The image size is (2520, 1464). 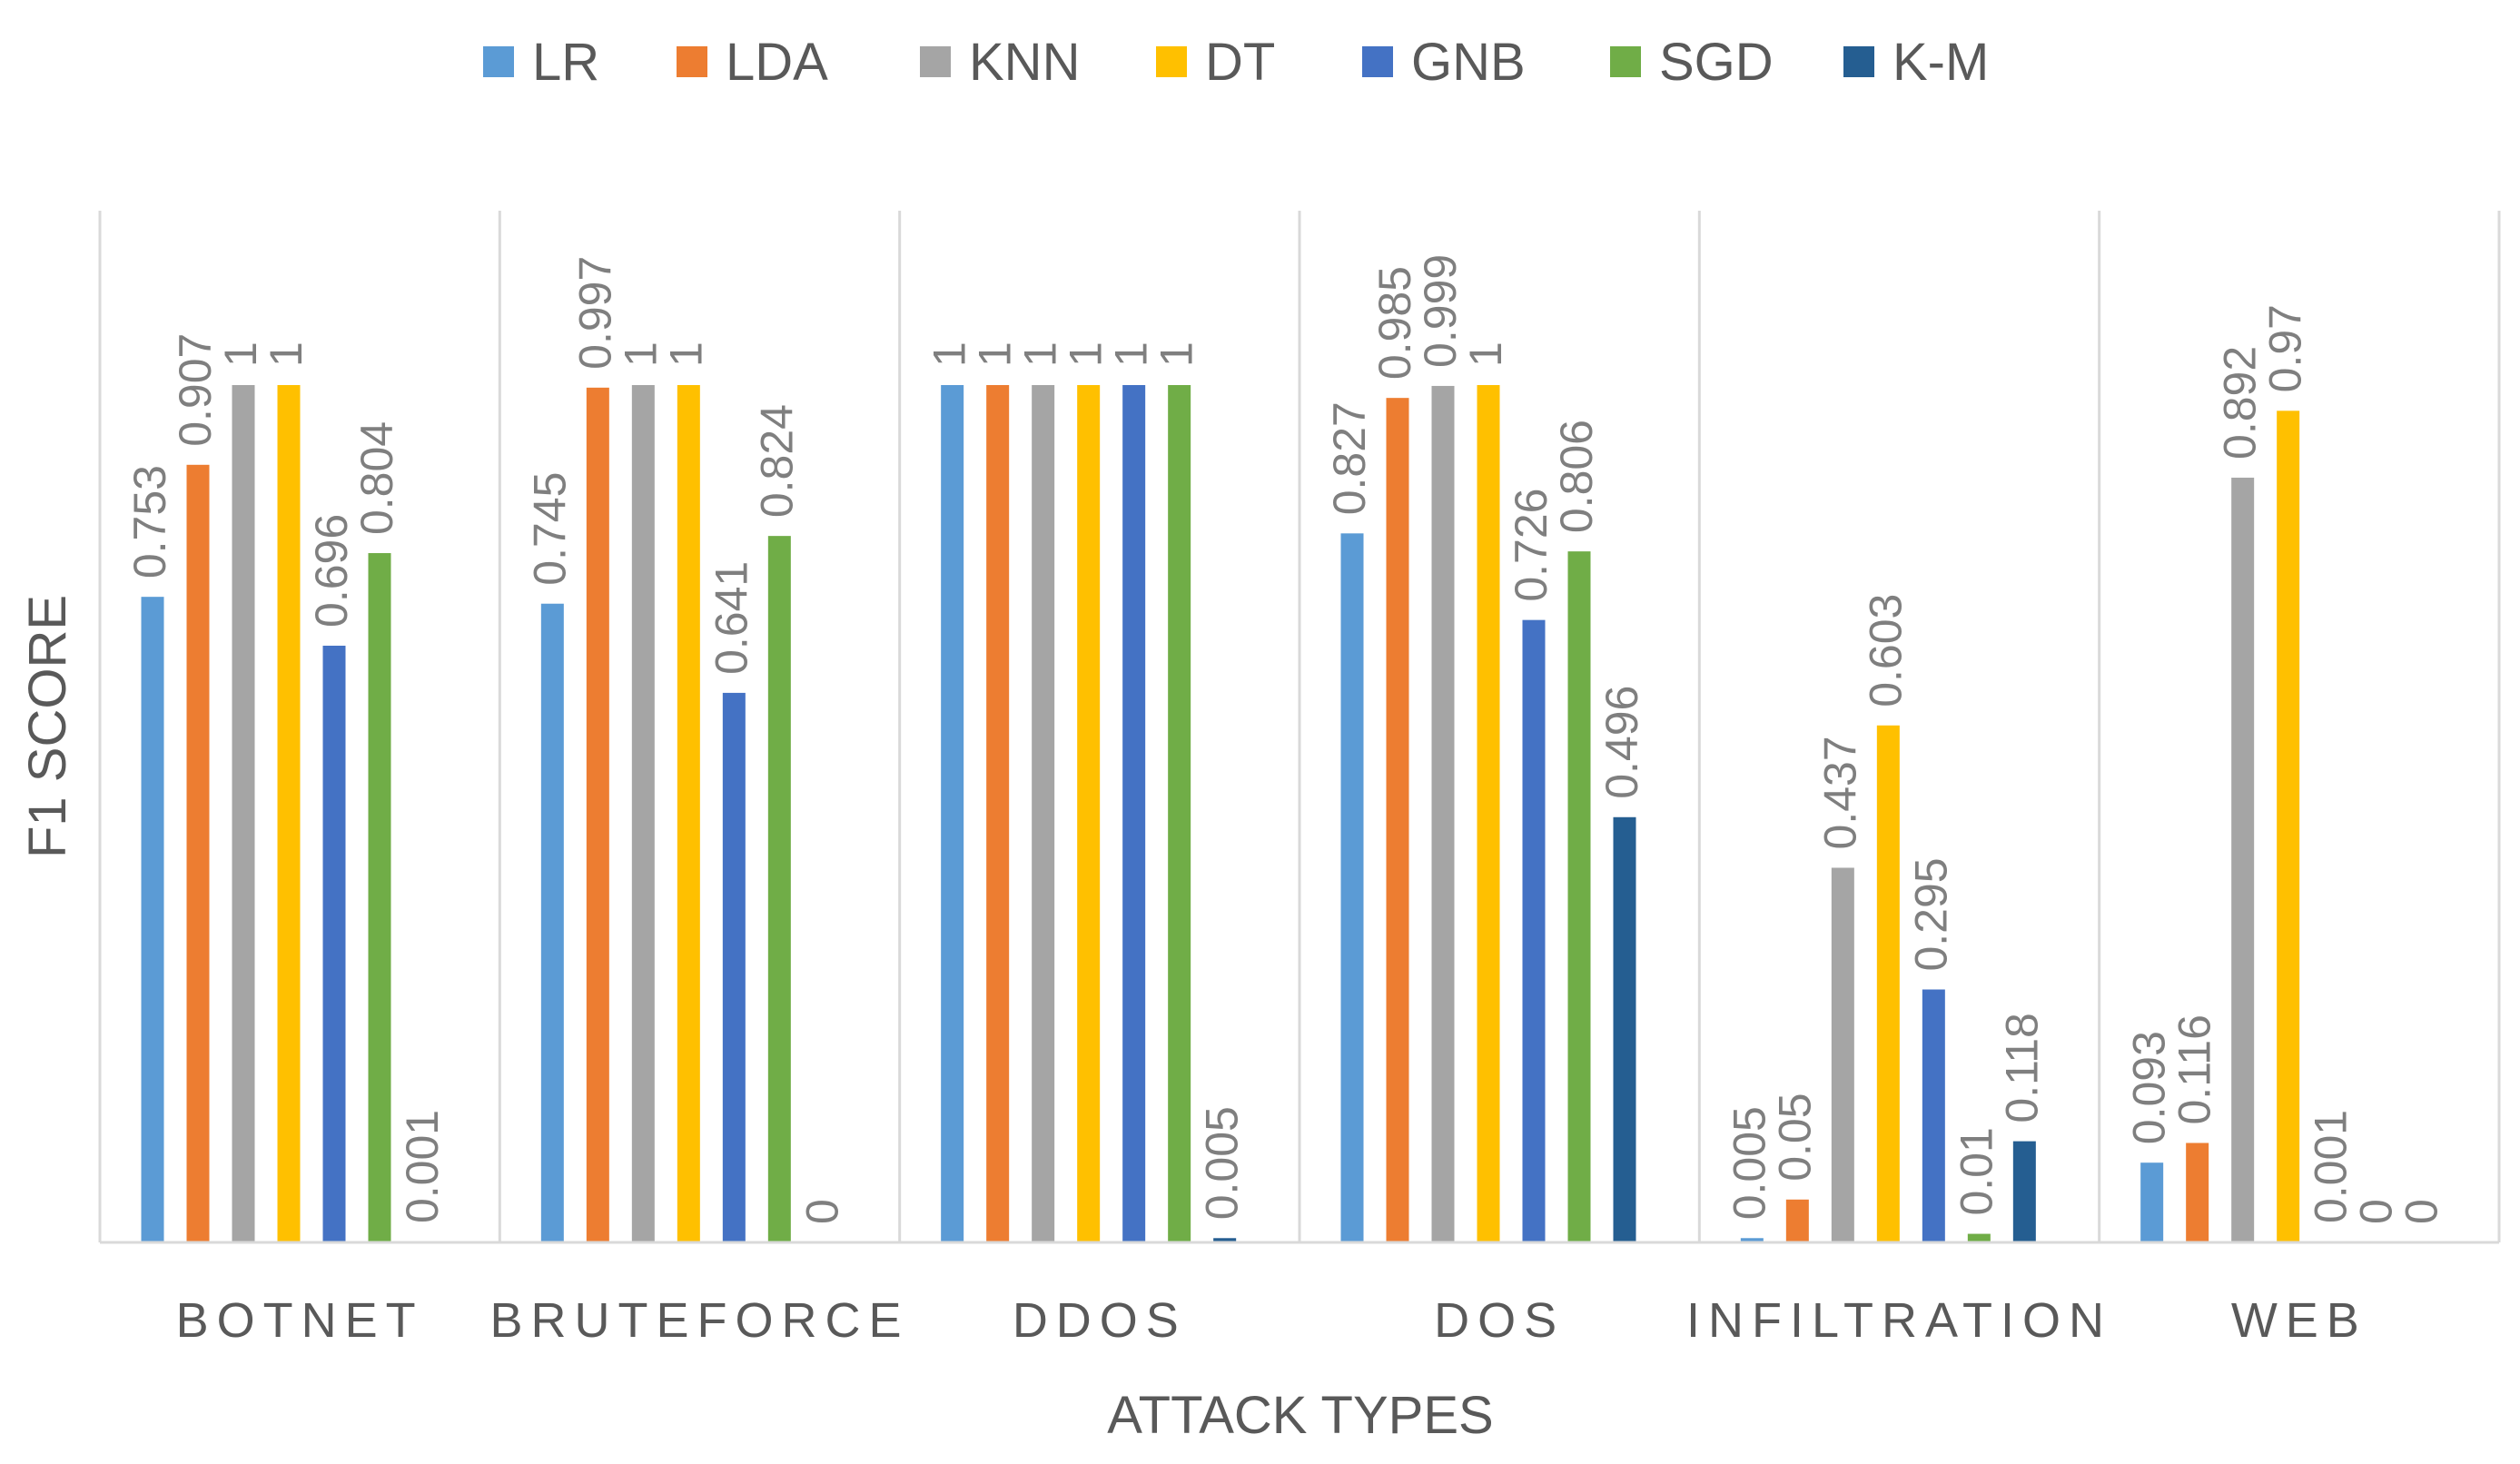 I want to click on data-label-ddos-lda: 1, so click(x=995, y=354).